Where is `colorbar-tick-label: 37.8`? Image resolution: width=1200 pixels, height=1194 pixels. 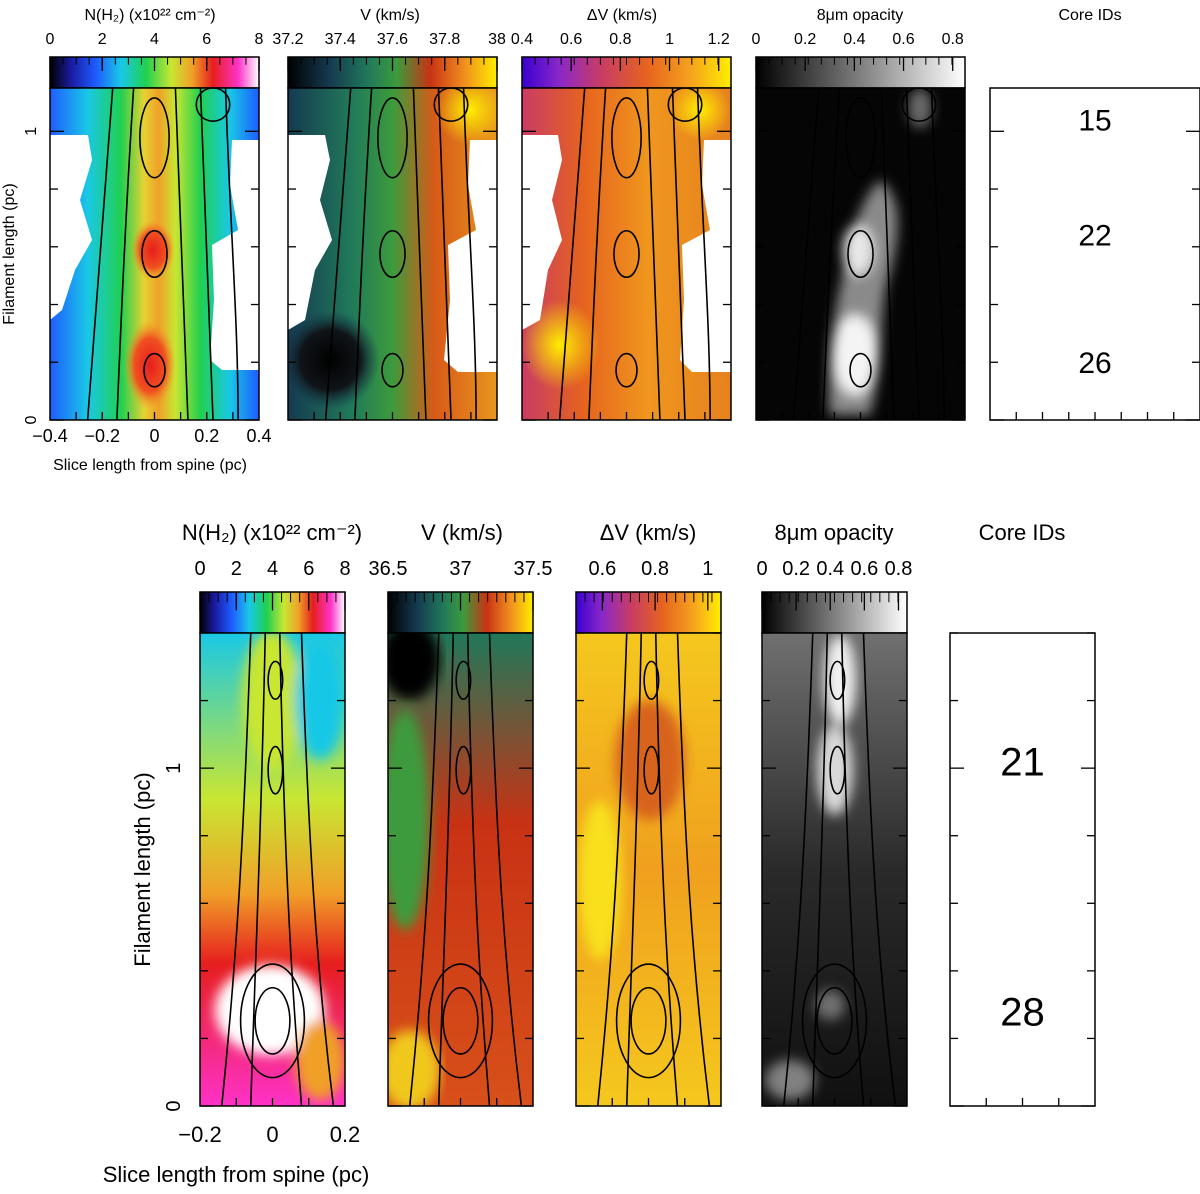 colorbar-tick-label: 37.8 is located at coordinates (444, 39).